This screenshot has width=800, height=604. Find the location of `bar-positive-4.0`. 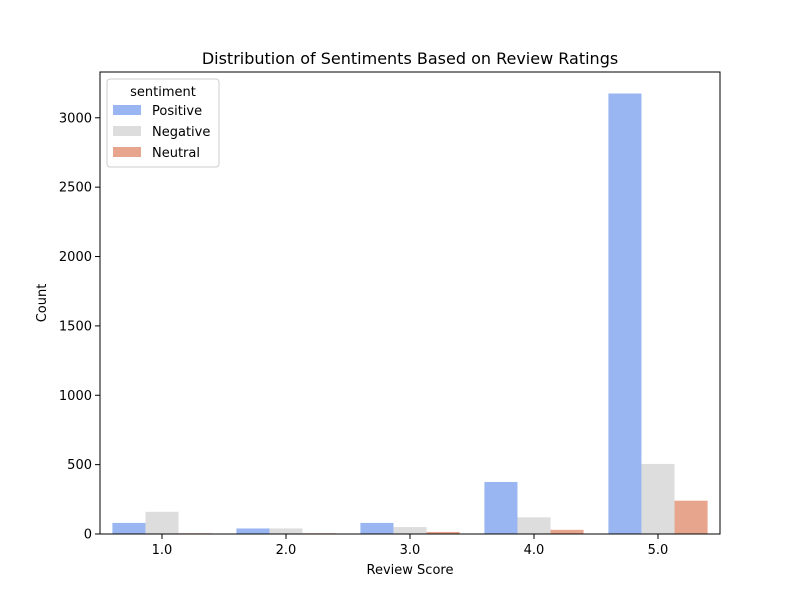

bar-positive-4.0 is located at coordinates (501, 507).